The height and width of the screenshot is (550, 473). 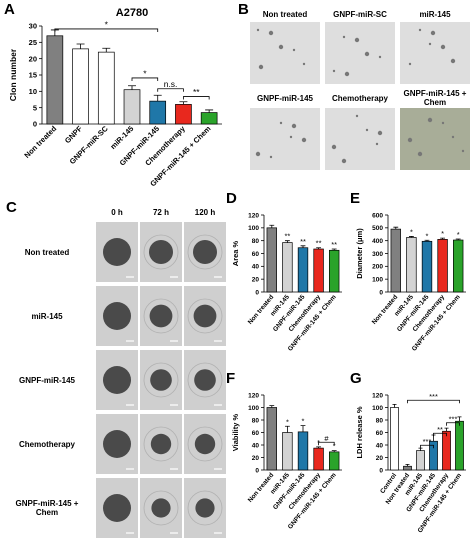 What do you see at coordinates (47, 252) in the screenshot?
I see `row-label: Non treated` at bounding box center [47, 252].